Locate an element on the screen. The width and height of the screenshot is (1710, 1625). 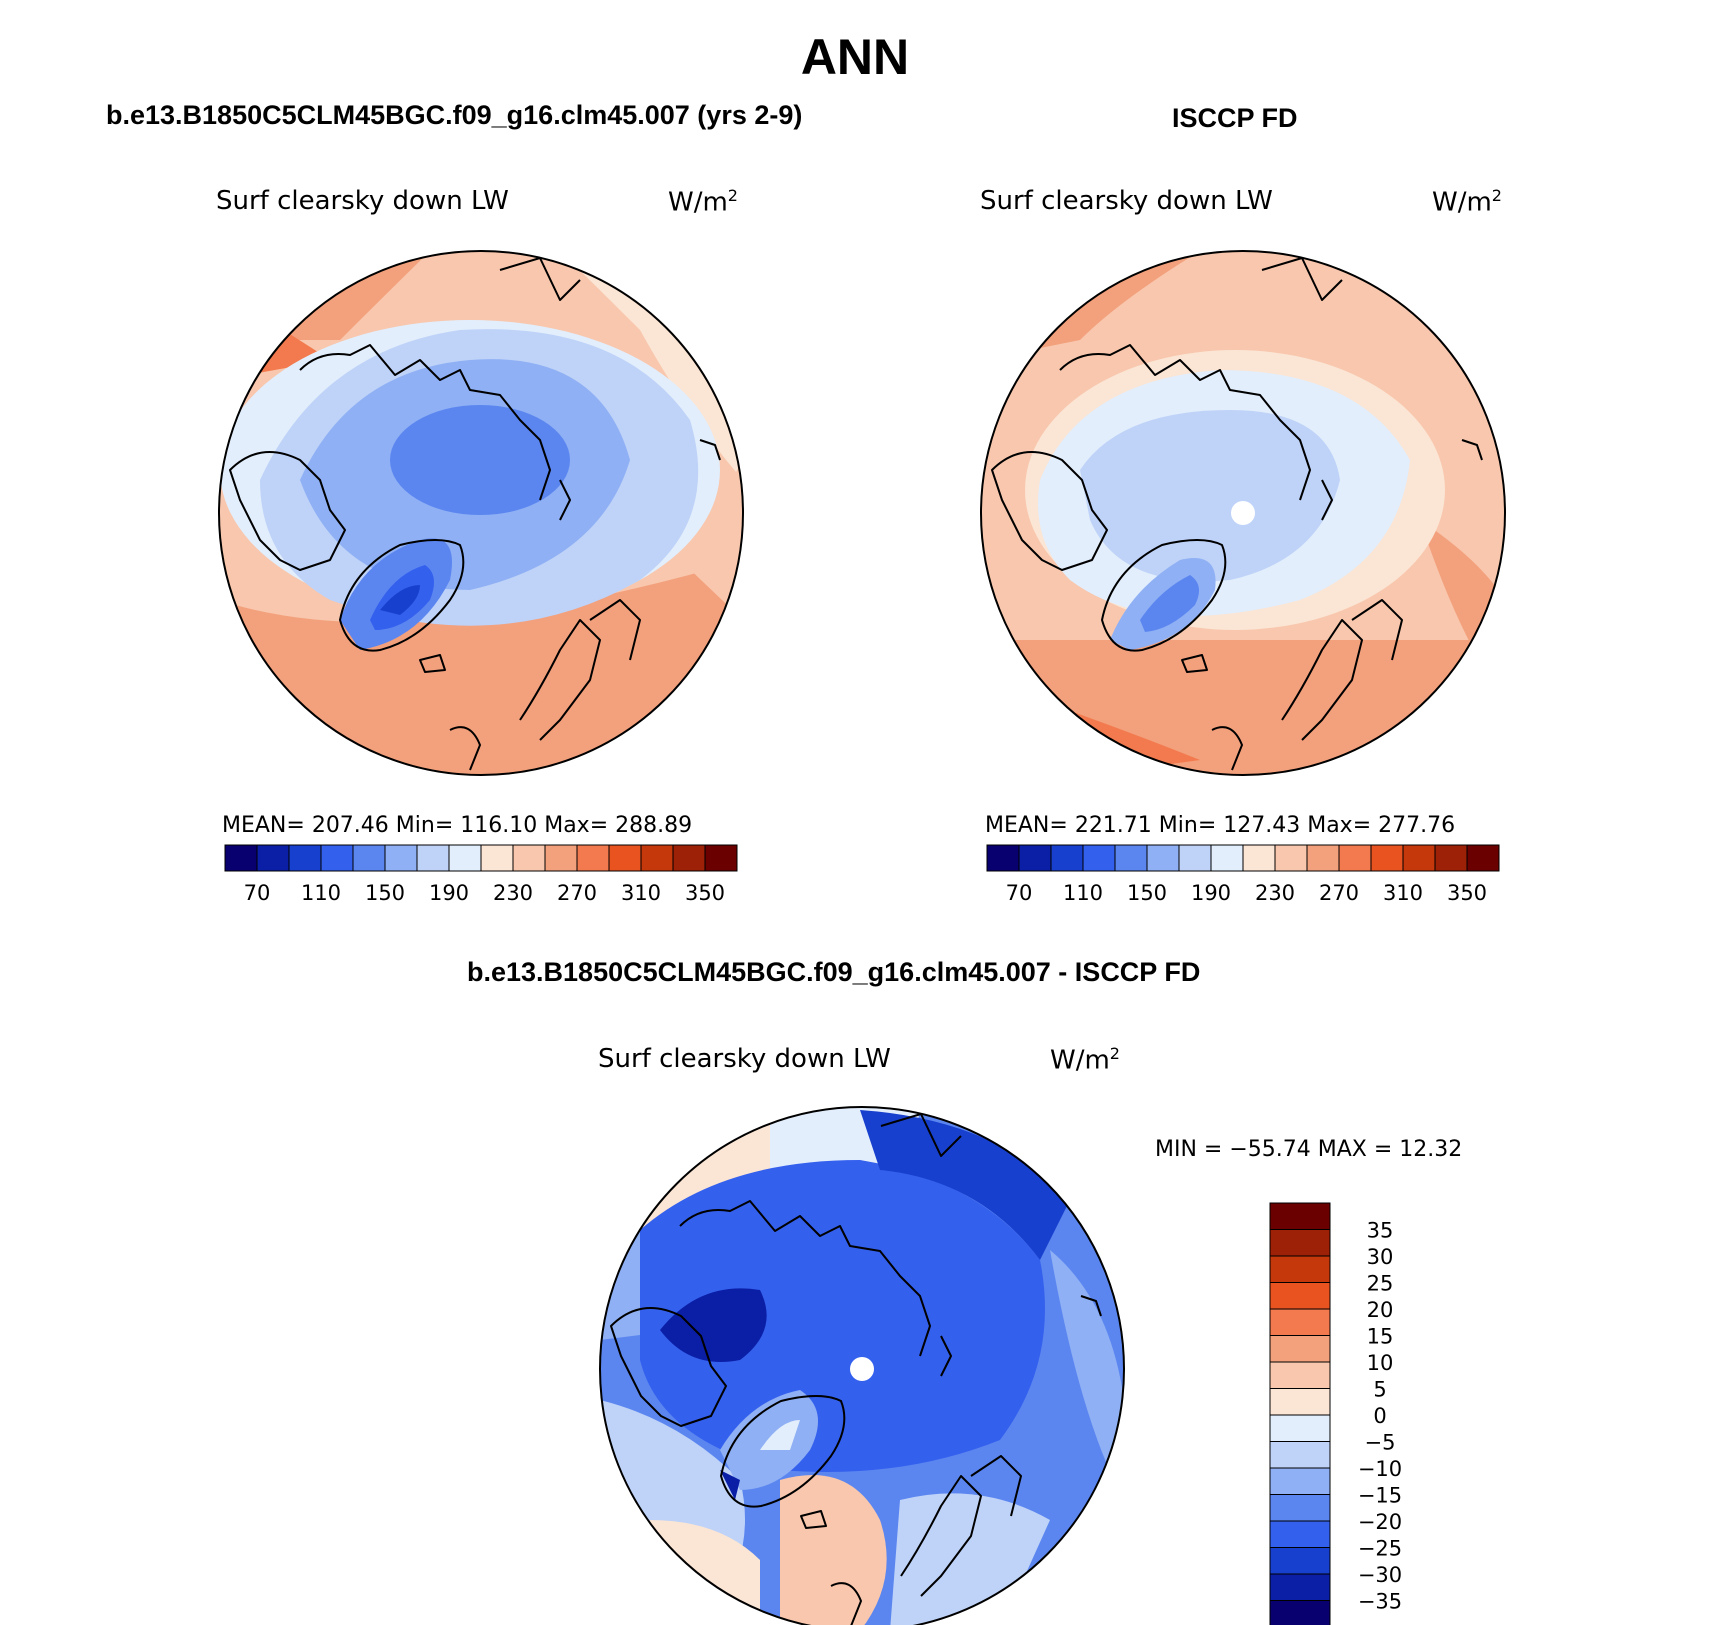
colorbar-label: 0 is located at coordinates (1379, 1416).